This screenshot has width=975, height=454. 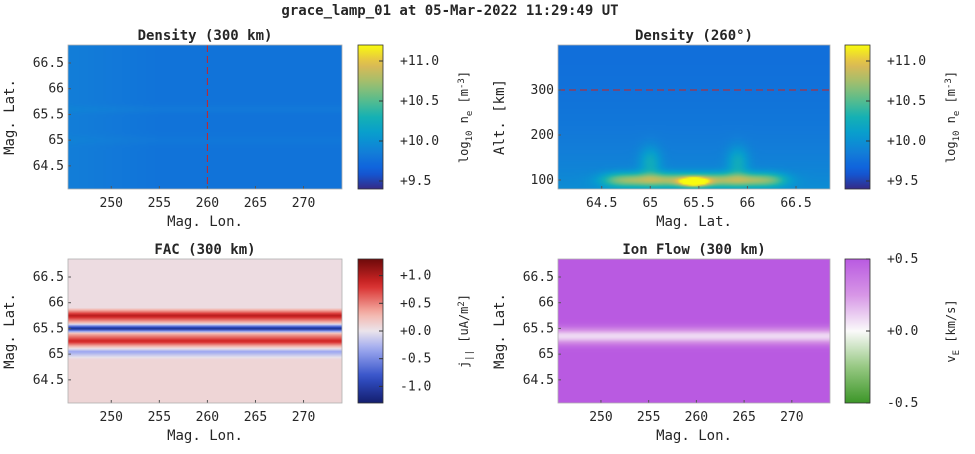 I want to click on x-tick-label: 65.5, so click(x=698, y=203).